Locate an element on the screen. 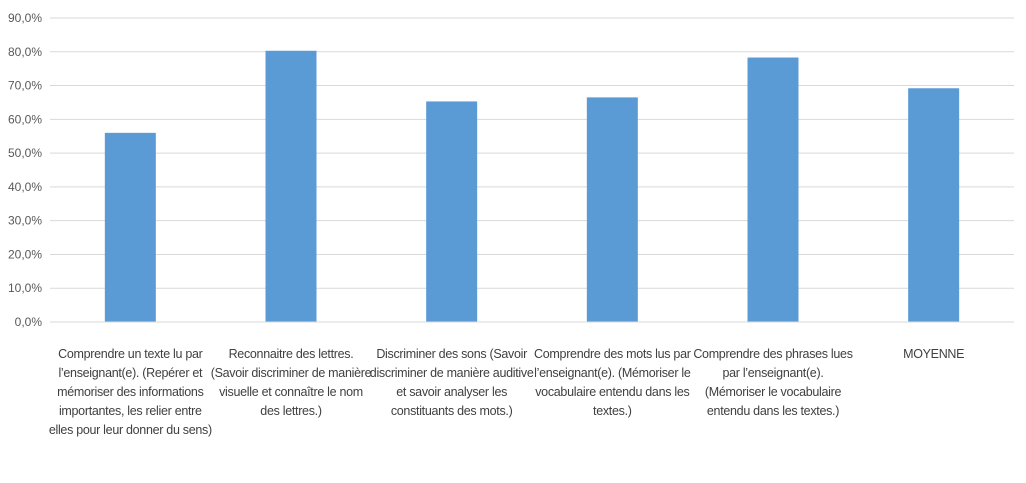 Image resolution: width=1026 pixels, height=483 pixels. y-tick-label: 70,0% is located at coordinates (25, 86).